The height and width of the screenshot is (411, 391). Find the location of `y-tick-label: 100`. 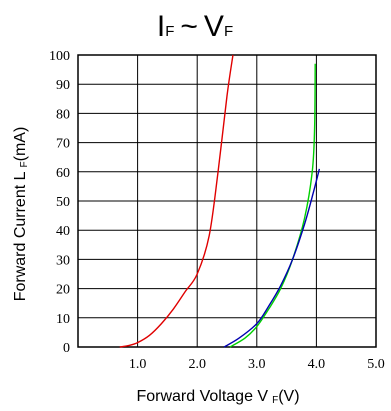

y-tick-label: 100 is located at coordinates (59, 56).